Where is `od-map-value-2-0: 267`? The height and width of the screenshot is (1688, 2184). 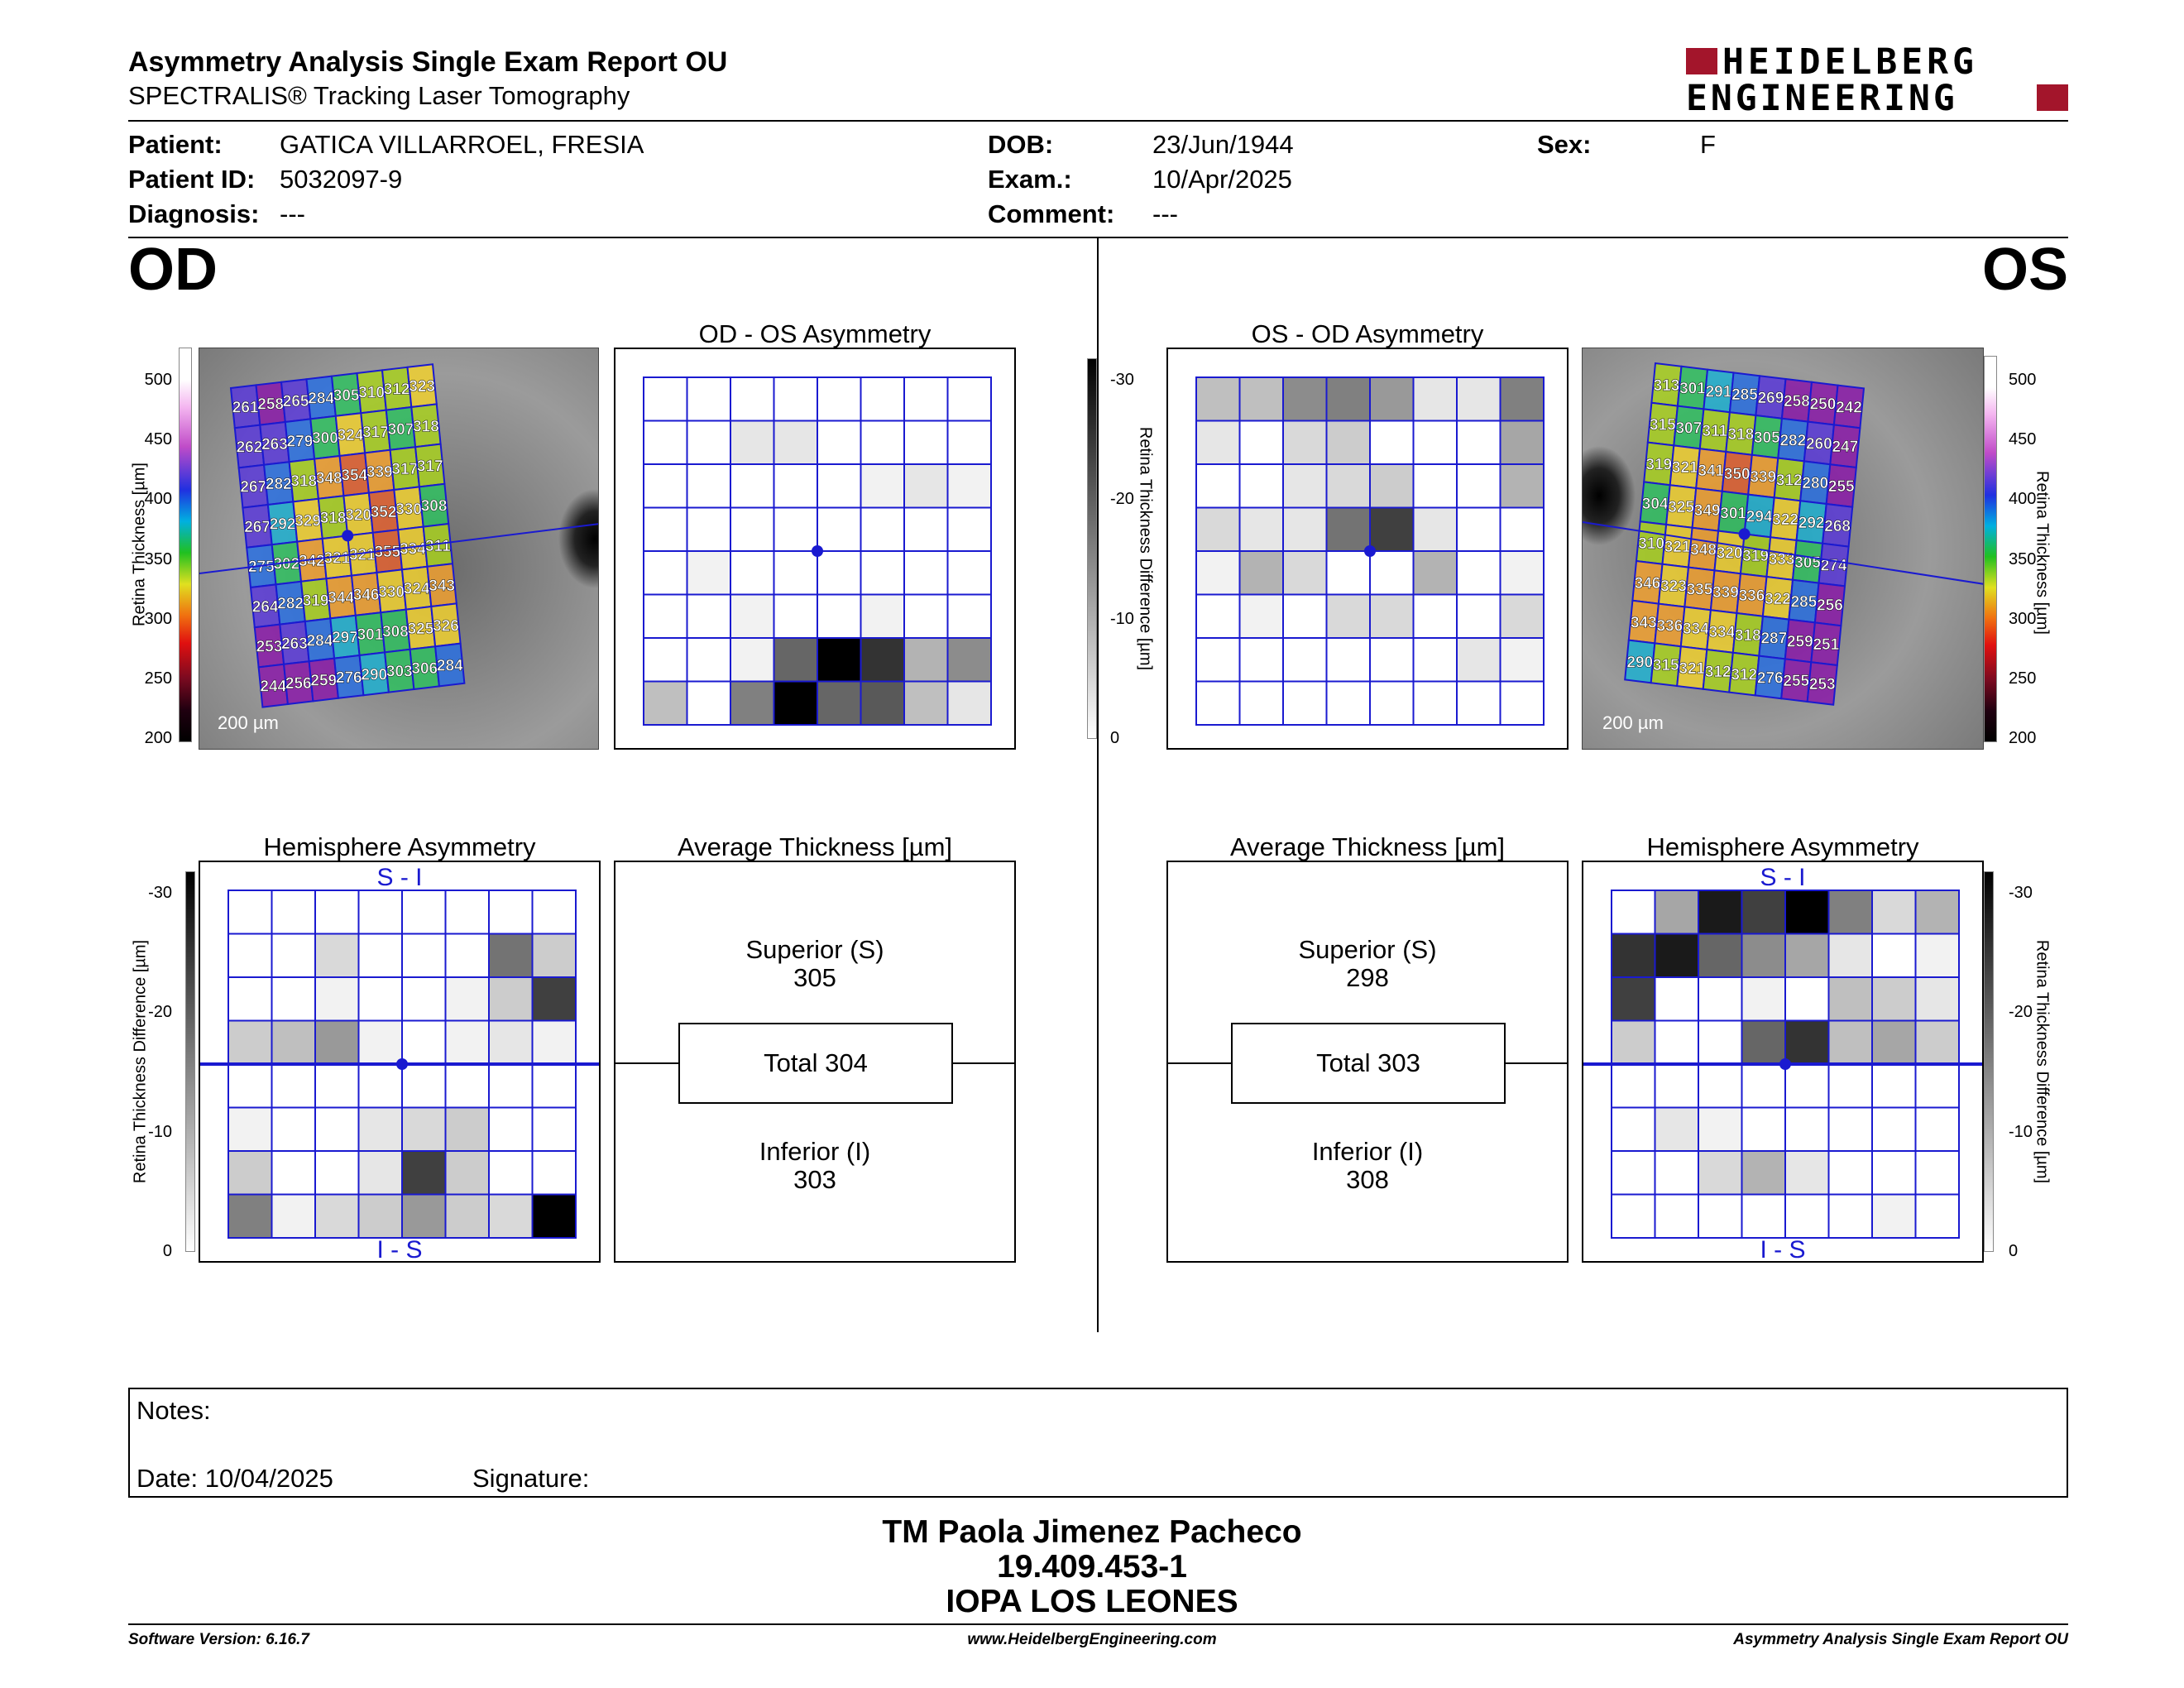
od-map-value-2-0: 267 is located at coordinates (253, 487).